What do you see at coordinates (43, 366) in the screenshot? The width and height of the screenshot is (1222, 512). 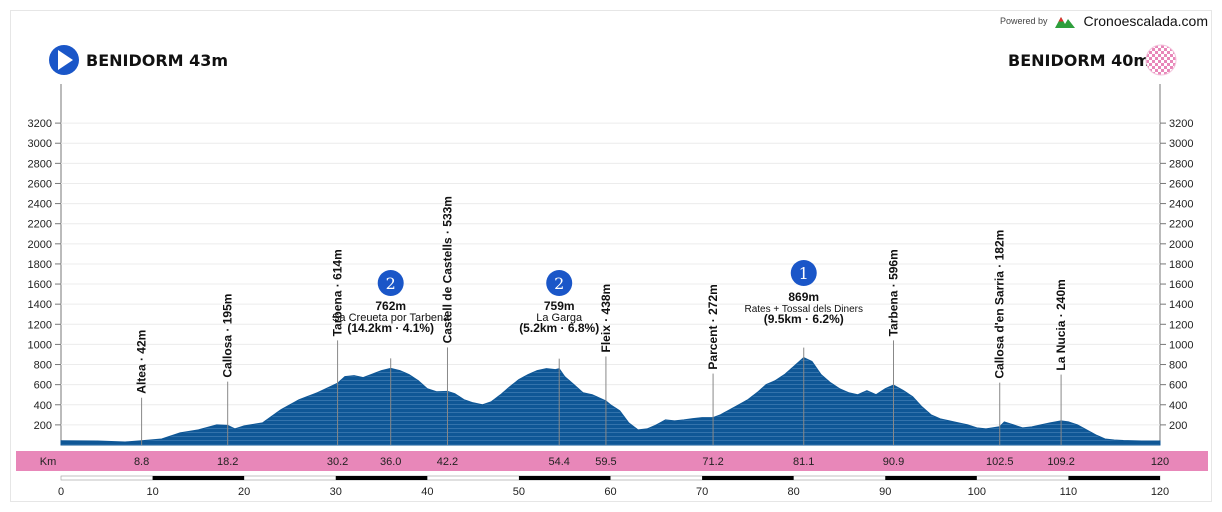 I see `y-tick-label-left: 800` at bounding box center [43, 366].